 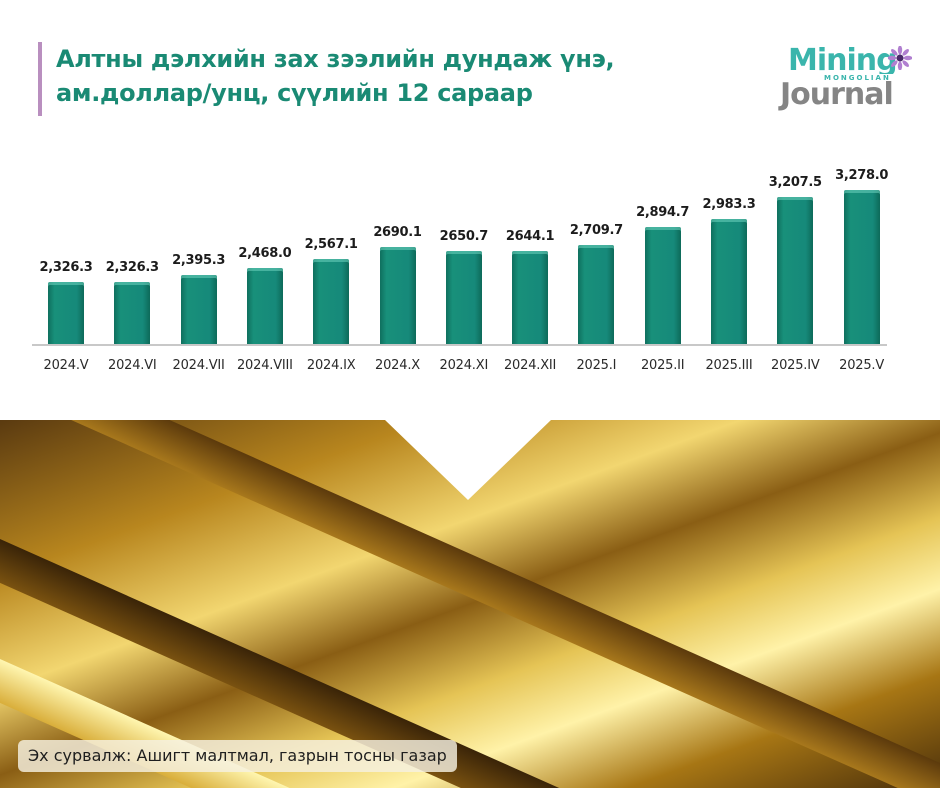 What do you see at coordinates (294, 93) in the screenshot?
I see `title-line-2: ам.доллар/унц, сүүлийн 12 сараар` at bounding box center [294, 93].